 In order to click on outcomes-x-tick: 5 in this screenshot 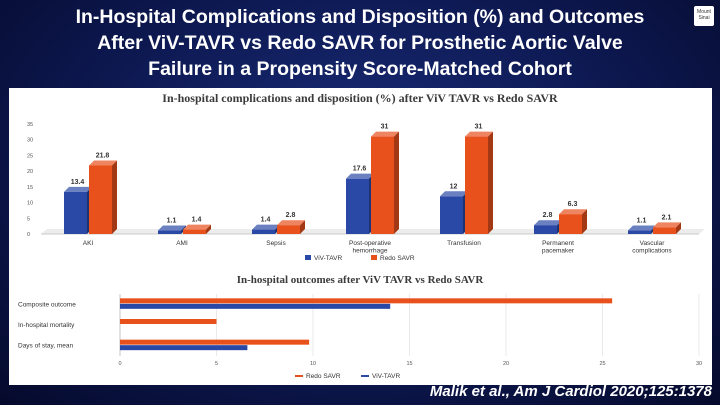, I will do `click(216, 364)`.